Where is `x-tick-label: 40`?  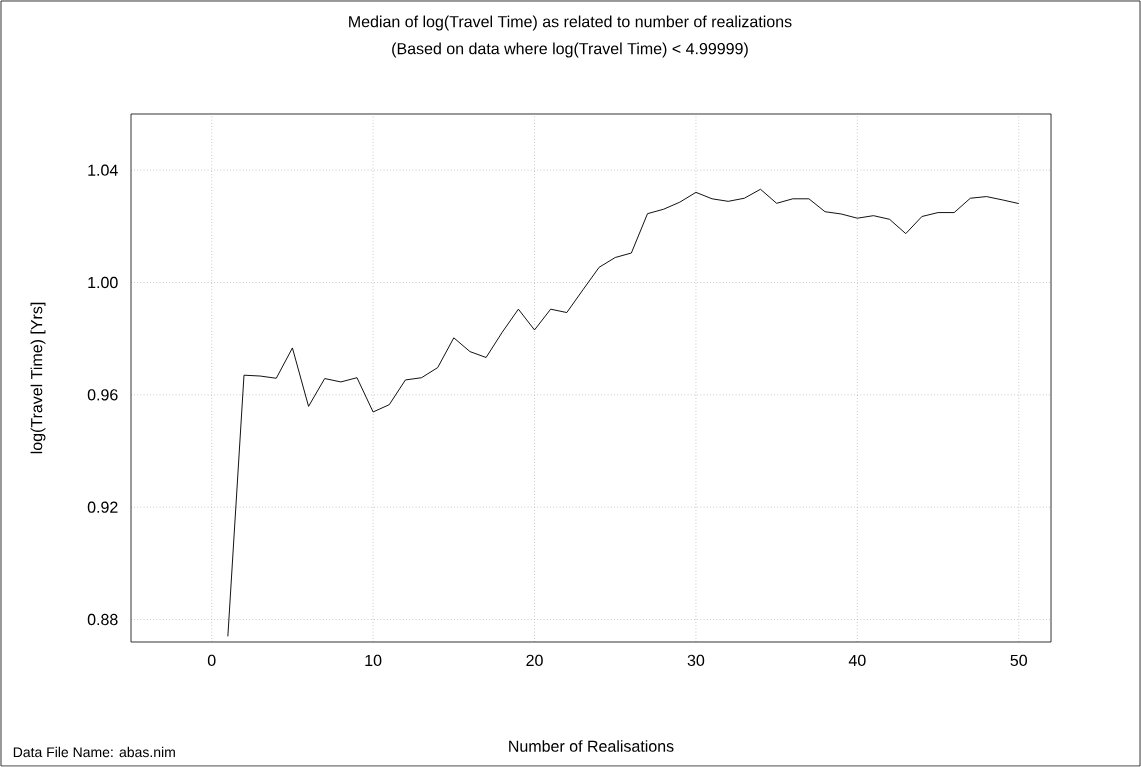 x-tick-label: 40 is located at coordinates (857, 660).